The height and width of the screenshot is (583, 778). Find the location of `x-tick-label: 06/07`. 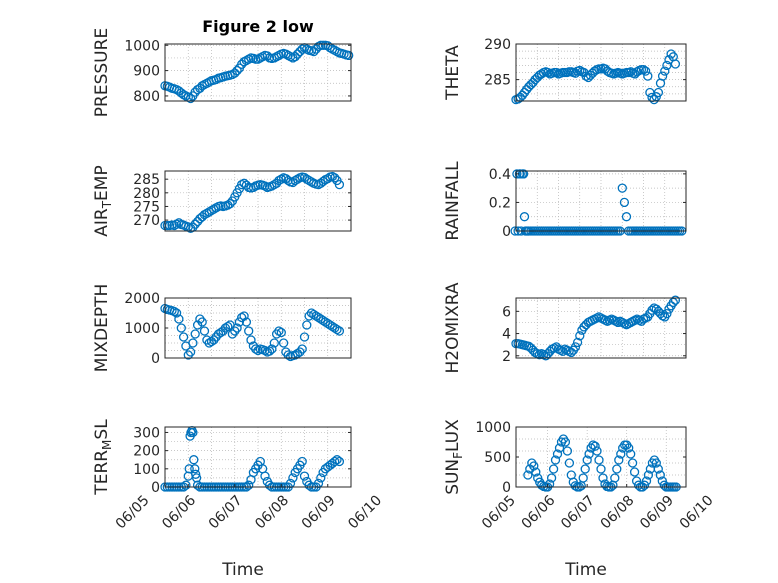

x-tick-label: 06/07 is located at coordinates (578, 513).